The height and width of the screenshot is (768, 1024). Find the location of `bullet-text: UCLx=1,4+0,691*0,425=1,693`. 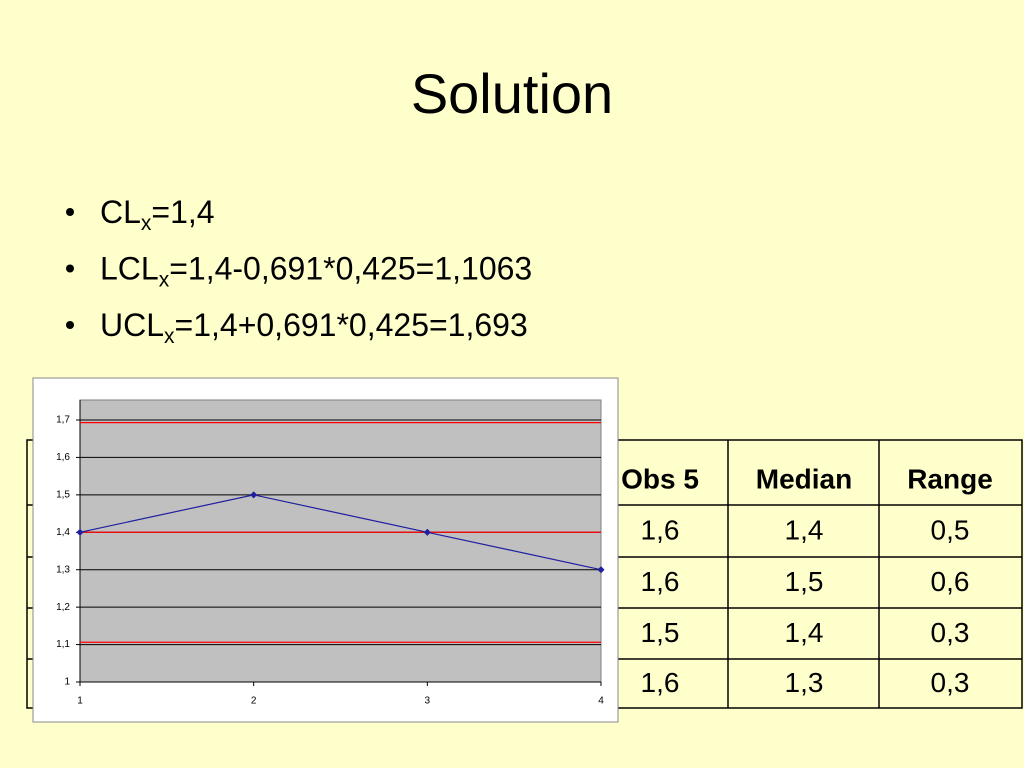

bullet-text: UCLx=1,4+0,691*0,425=1,693 is located at coordinates (314, 327).